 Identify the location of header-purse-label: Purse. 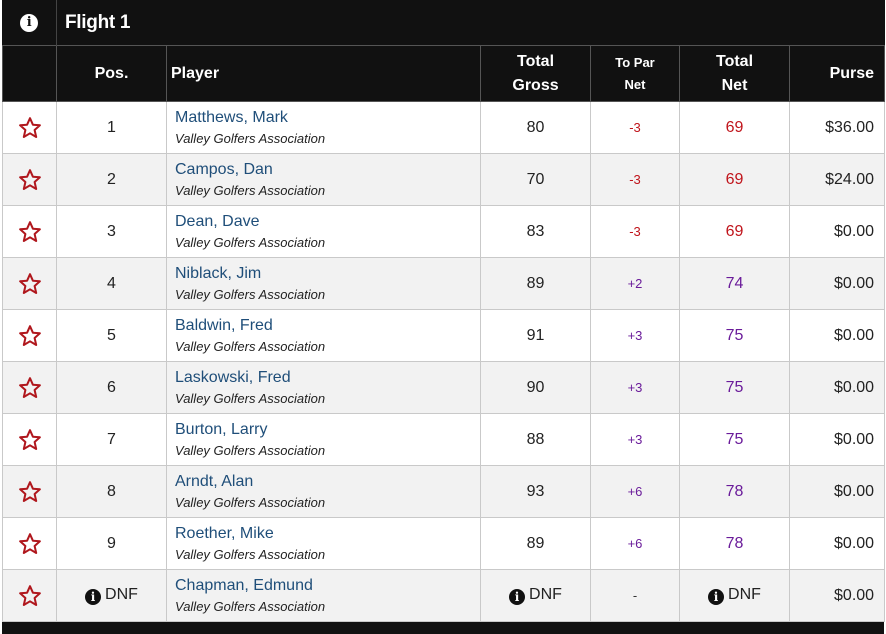
(852, 73).